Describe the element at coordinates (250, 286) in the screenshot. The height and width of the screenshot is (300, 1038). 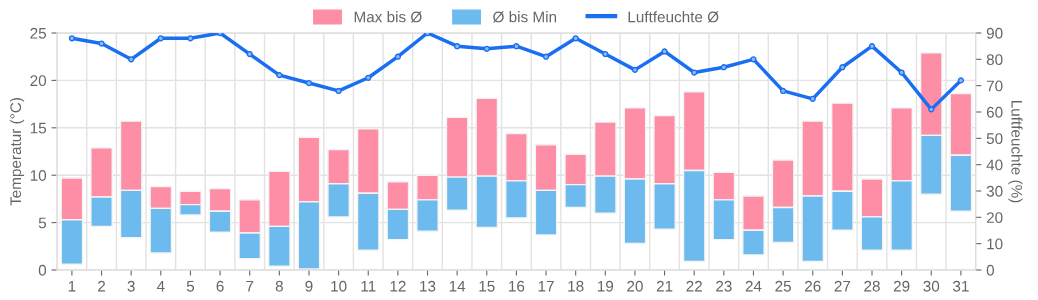
I see `x-tick-label: 7` at that location.